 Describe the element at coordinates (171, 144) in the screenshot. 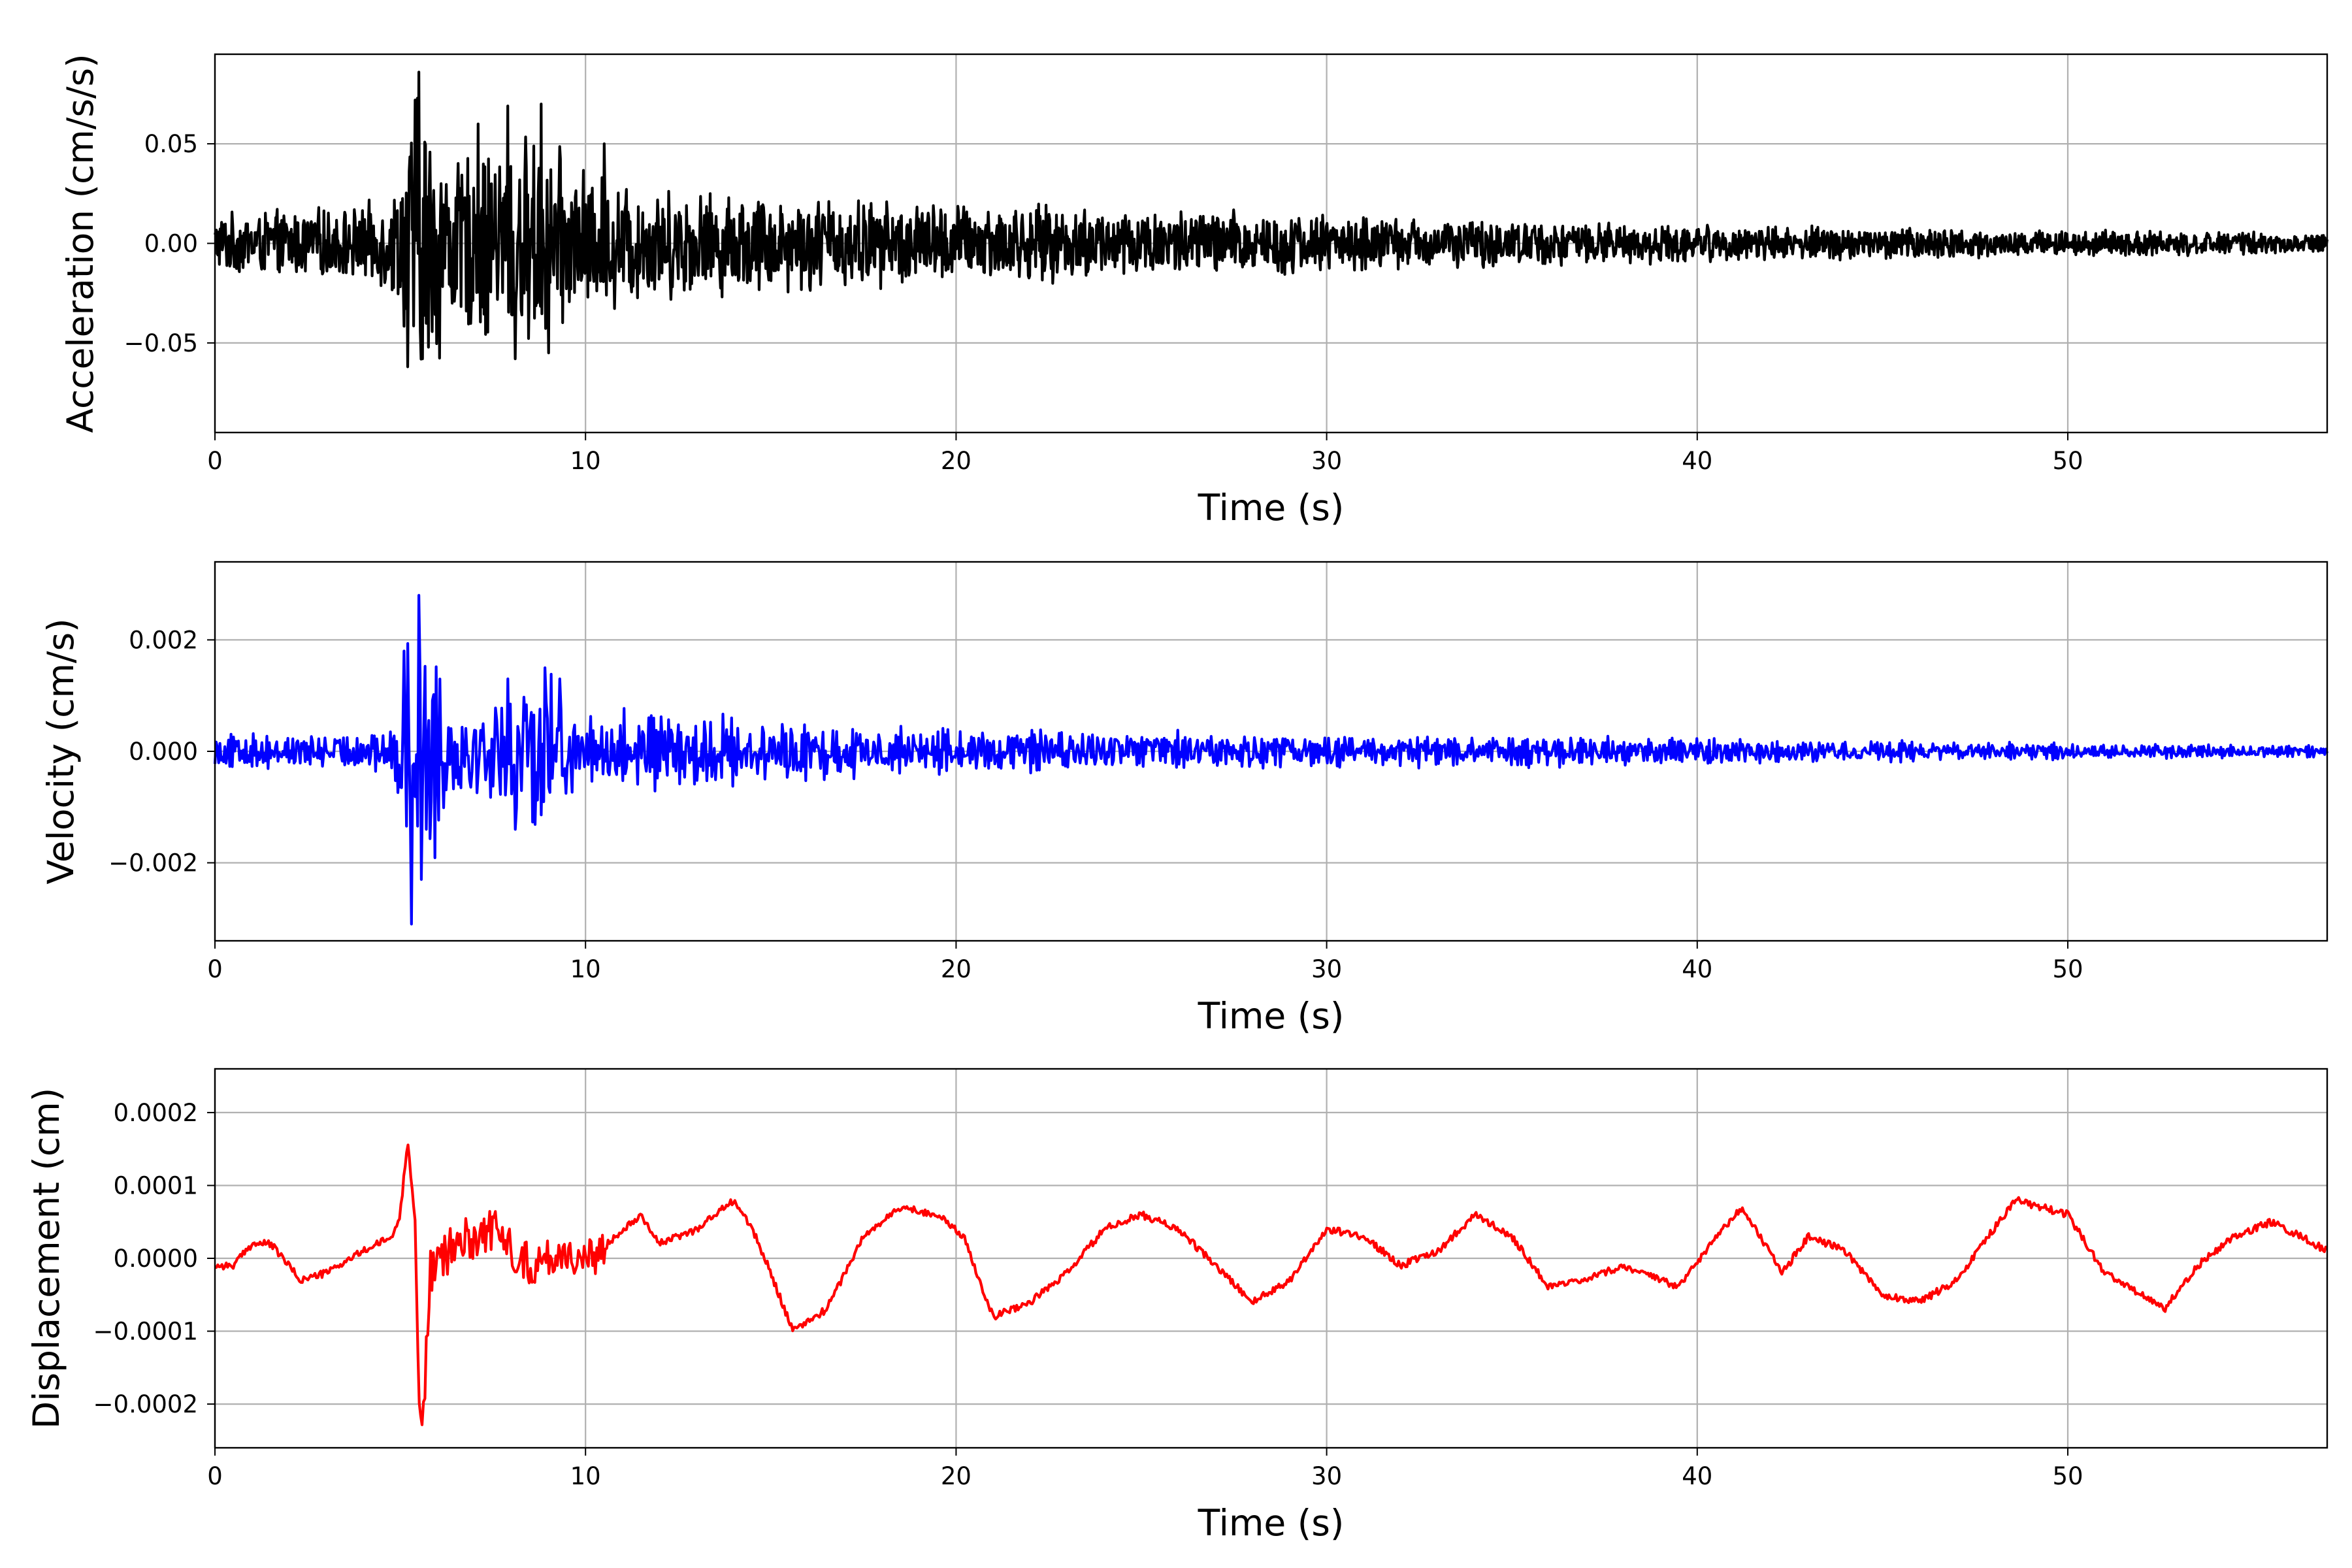

I see `y-tick-label: 0.05` at that location.